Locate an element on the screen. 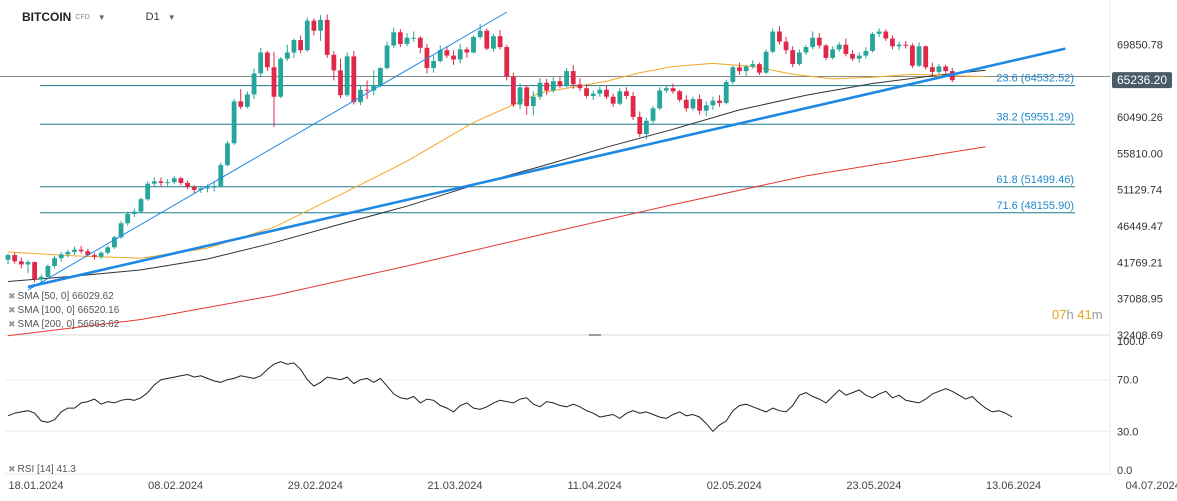  timeframe-dropdown-icon: ▼ is located at coordinates (171, 17).